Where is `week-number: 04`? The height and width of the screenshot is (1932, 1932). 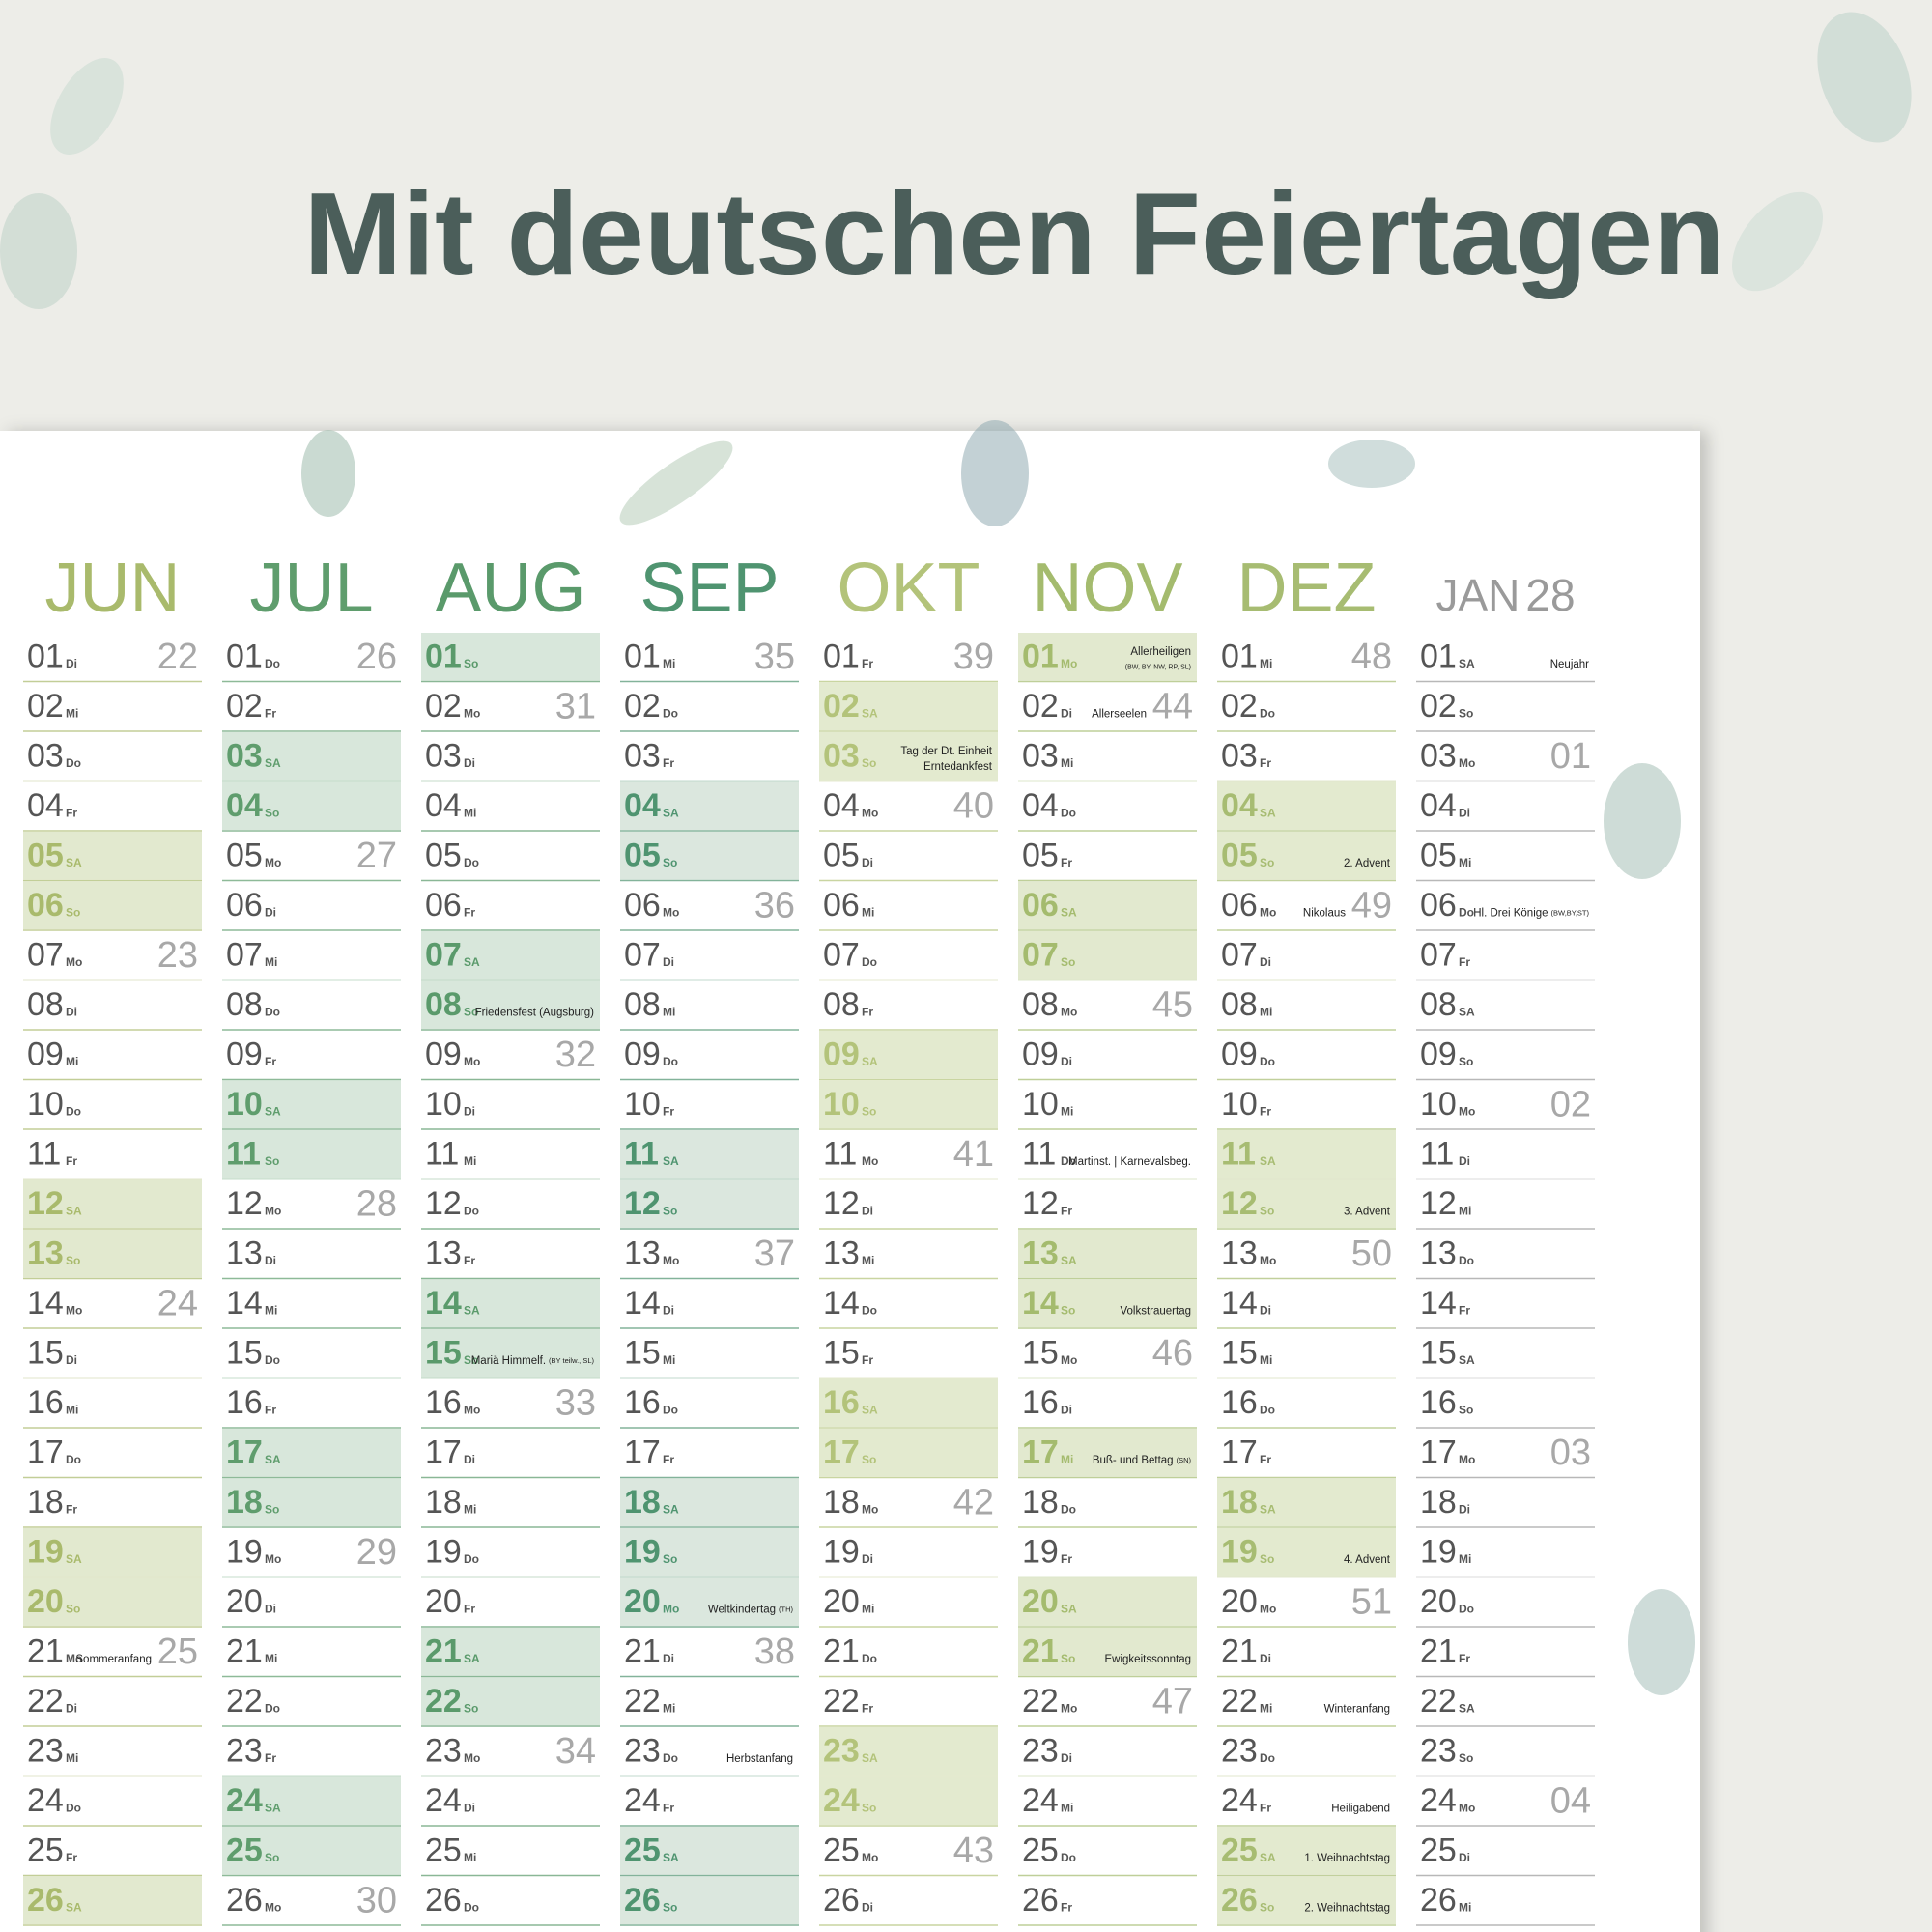 week-number: 04 is located at coordinates (1570, 1800).